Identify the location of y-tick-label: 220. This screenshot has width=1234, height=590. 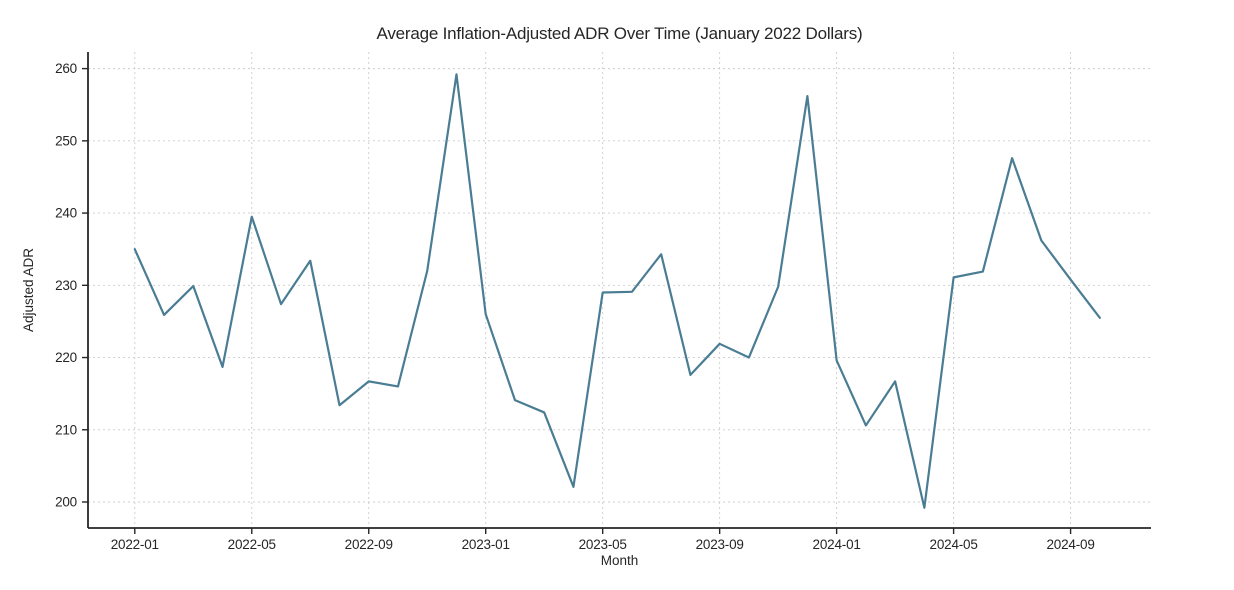
(66, 357).